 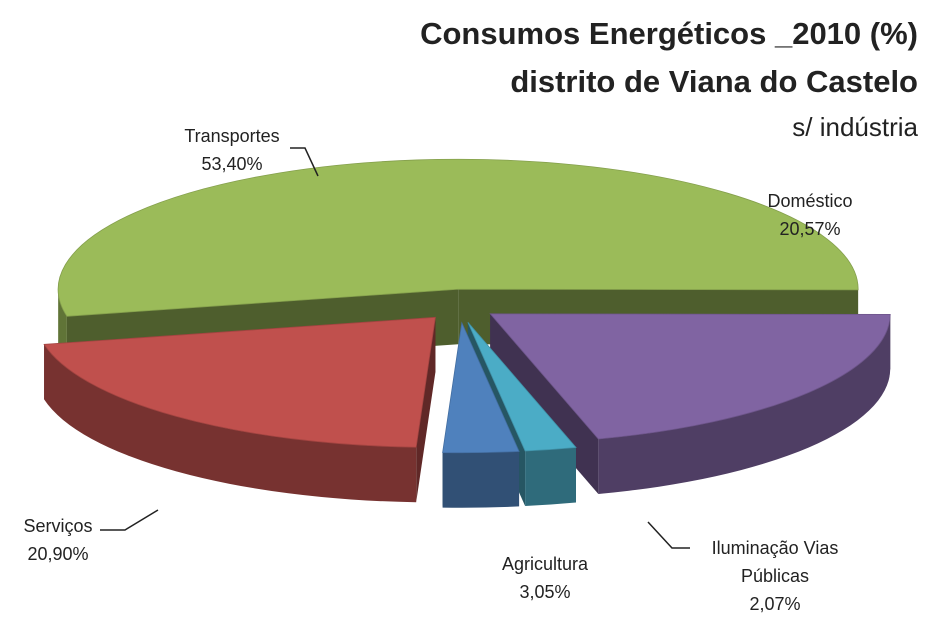 I want to click on chart-subtitle: s/ indústria, so click(x=855, y=127).